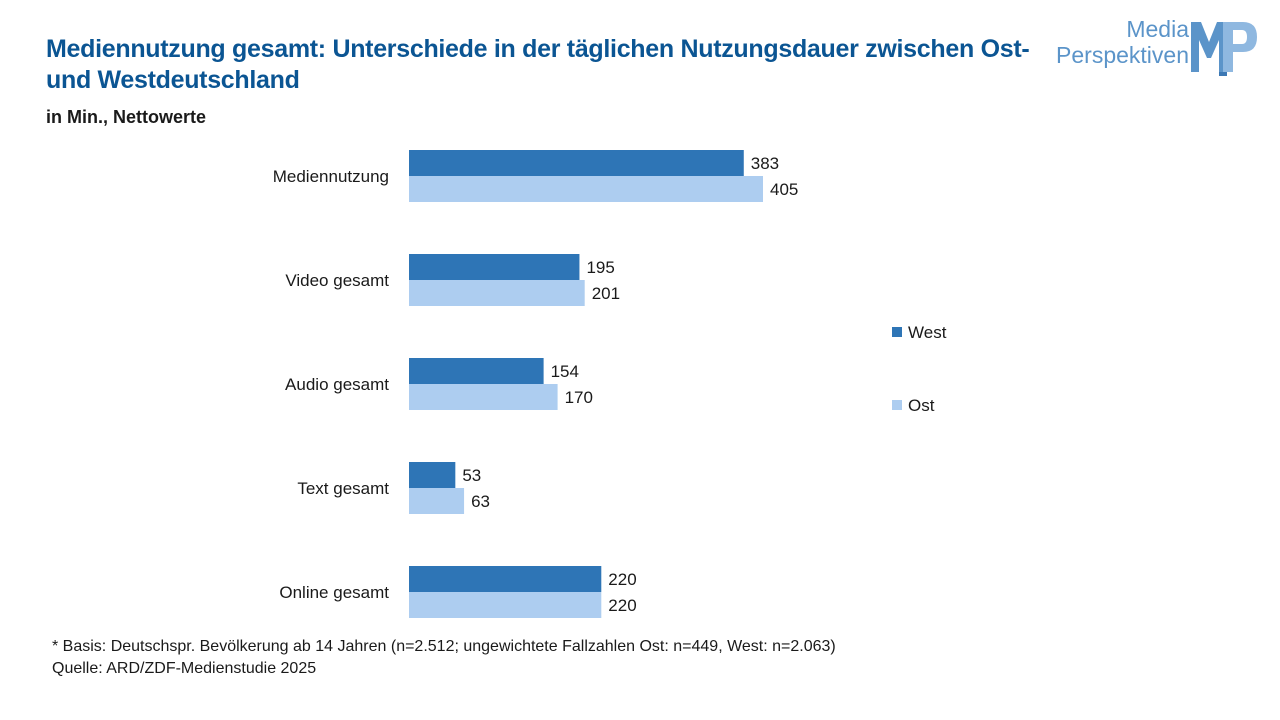  I want to click on media-perspektiven-logo: Media Perspektiven, so click(1152, 45).